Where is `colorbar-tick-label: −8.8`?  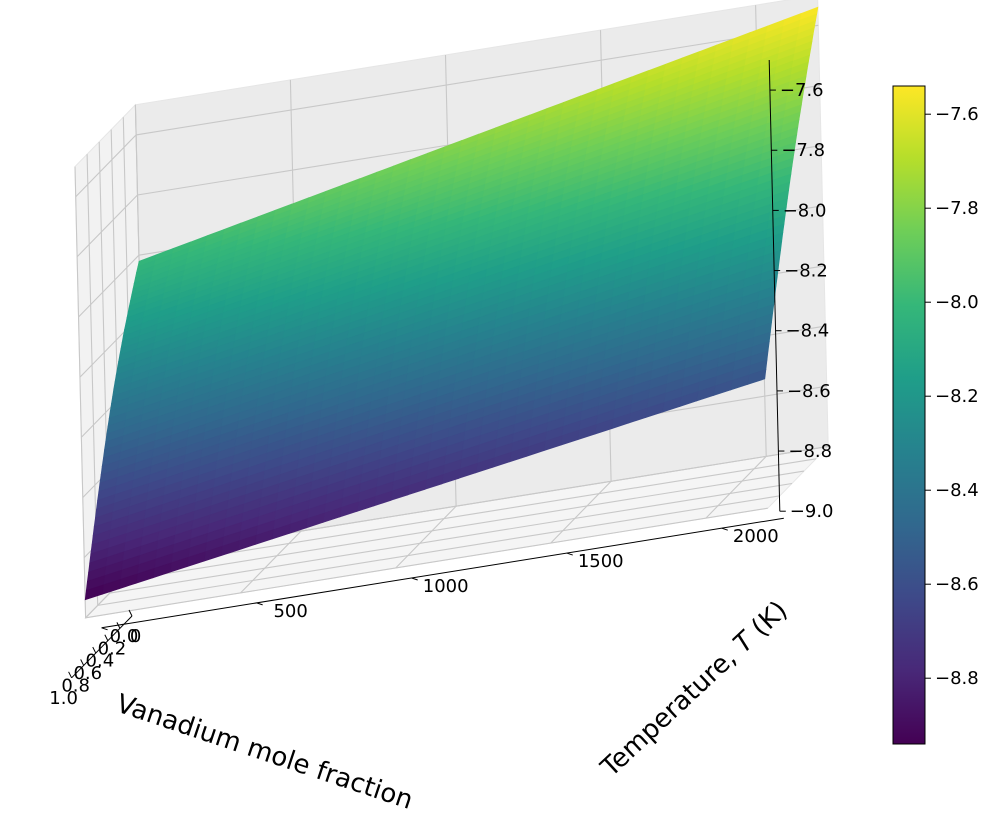
colorbar-tick-label: −8.8 is located at coordinates (957, 678).